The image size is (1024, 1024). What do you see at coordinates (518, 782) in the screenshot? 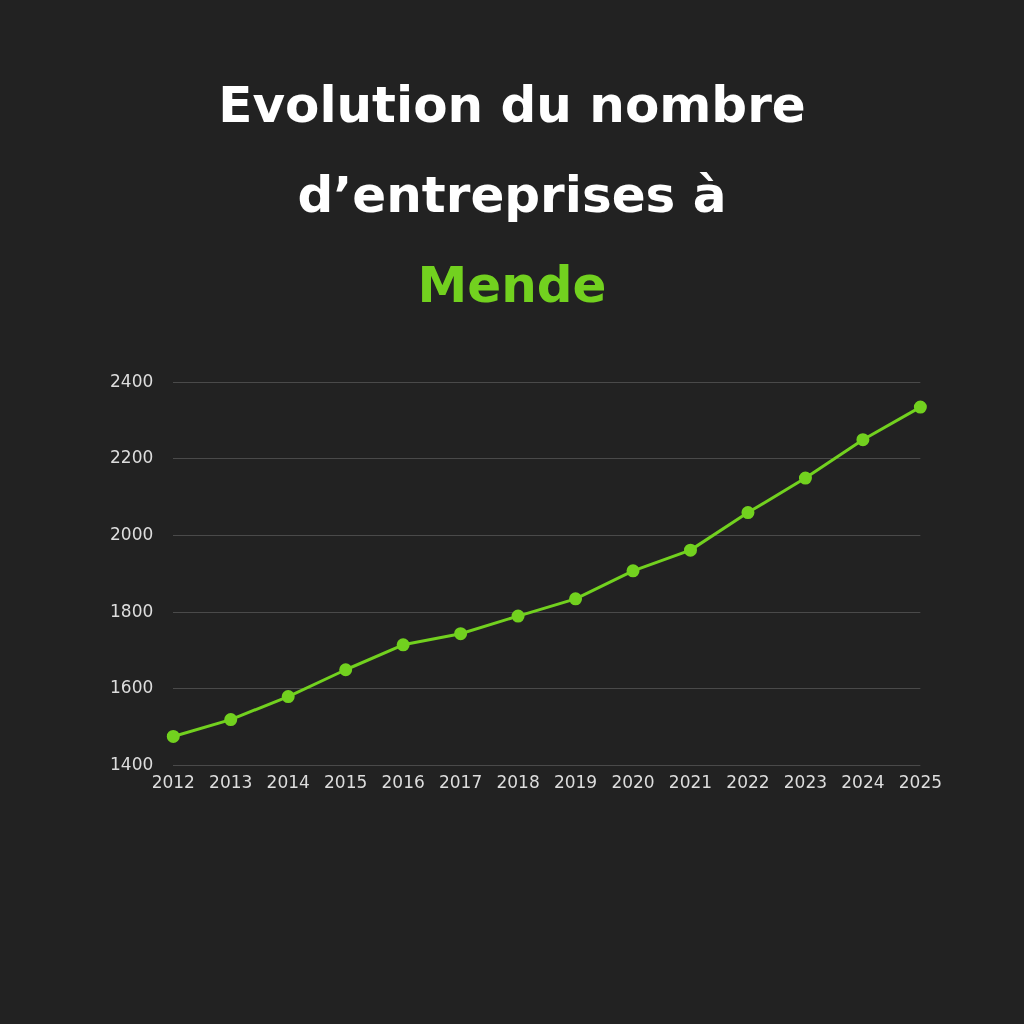
I see `x-tick-label: 2018` at bounding box center [518, 782].